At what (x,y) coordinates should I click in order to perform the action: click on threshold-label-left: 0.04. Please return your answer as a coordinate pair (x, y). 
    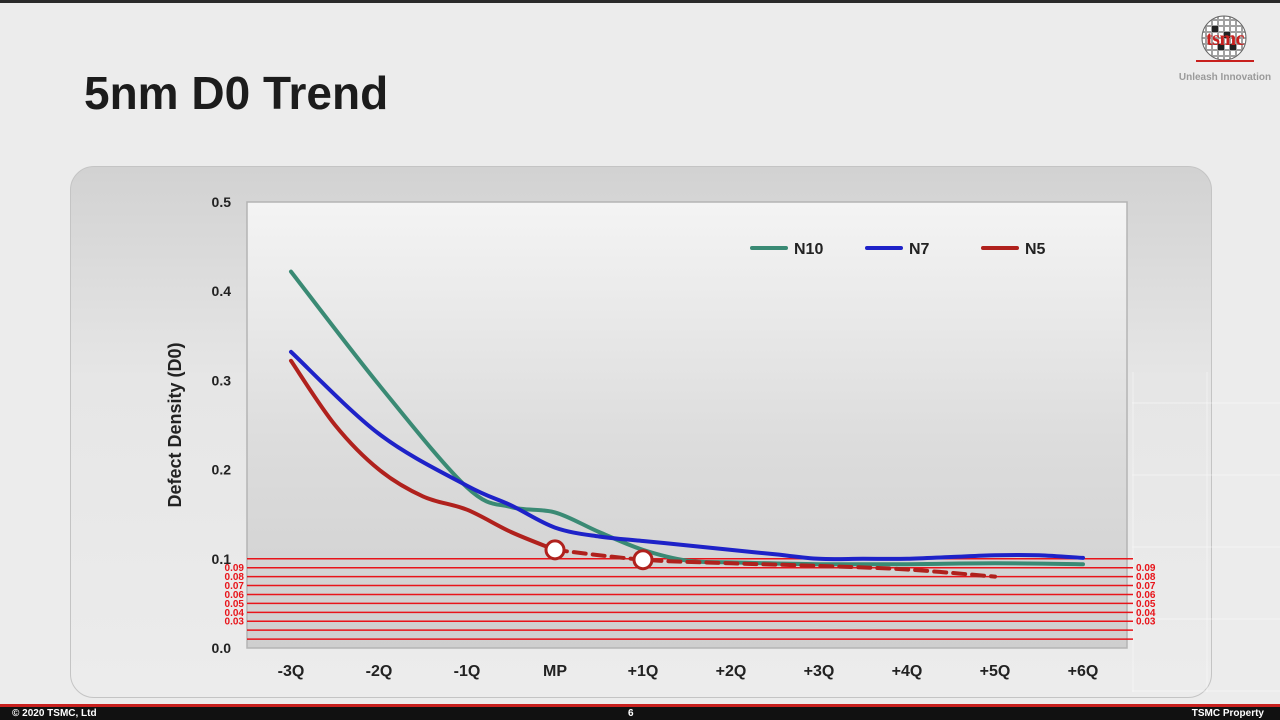
    Looking at the image, I should click on (235, 613).